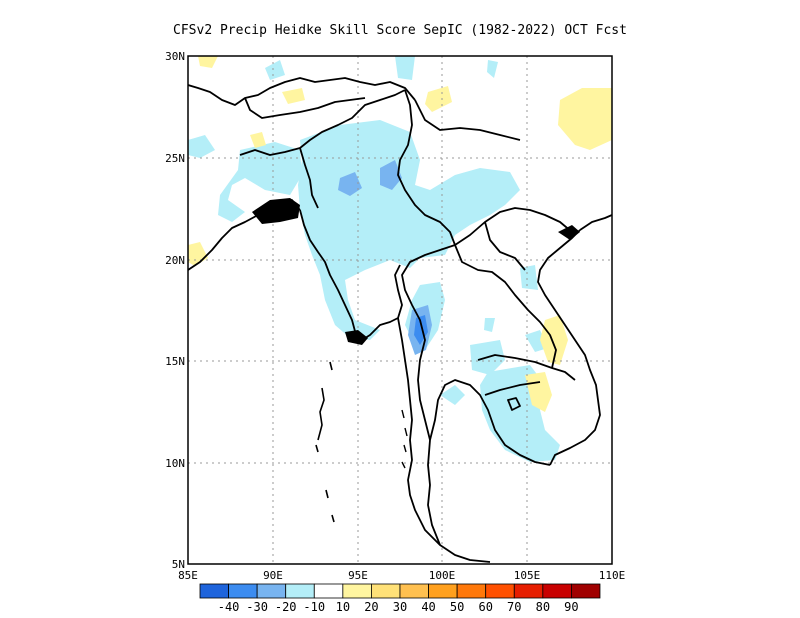  Describe the element at coordinates (428, 607) in the screenshot. I see `colorbar-label: 40` at that location.